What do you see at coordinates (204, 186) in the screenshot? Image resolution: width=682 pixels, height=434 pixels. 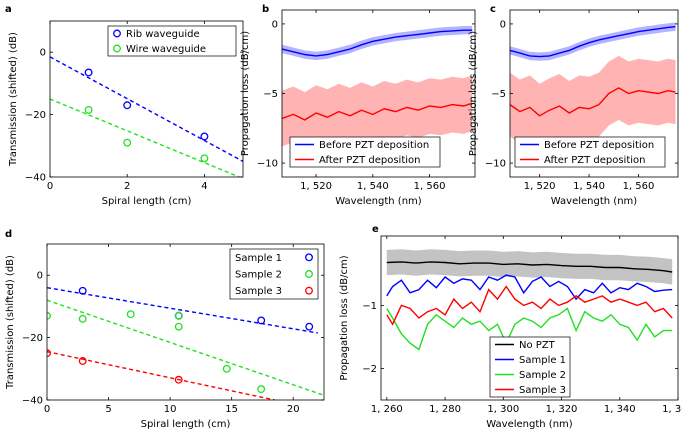 I see `x-tick-label: 4` at bounding box center [204, 186].